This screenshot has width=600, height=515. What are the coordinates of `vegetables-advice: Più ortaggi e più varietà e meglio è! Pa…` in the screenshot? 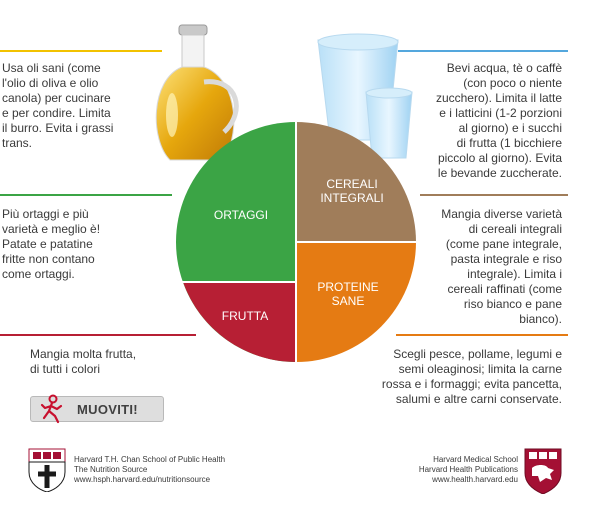 It's located at (51, 244).